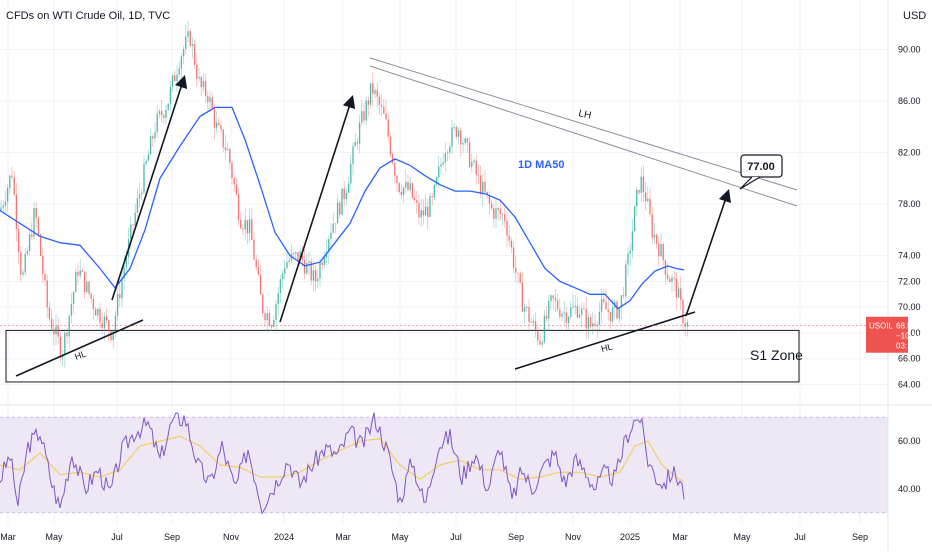  What do you see at coordinates (909, 465) in the screenshot?
I see `rsi-axis: 40.00 60.00` at bounding box center [909, 465].